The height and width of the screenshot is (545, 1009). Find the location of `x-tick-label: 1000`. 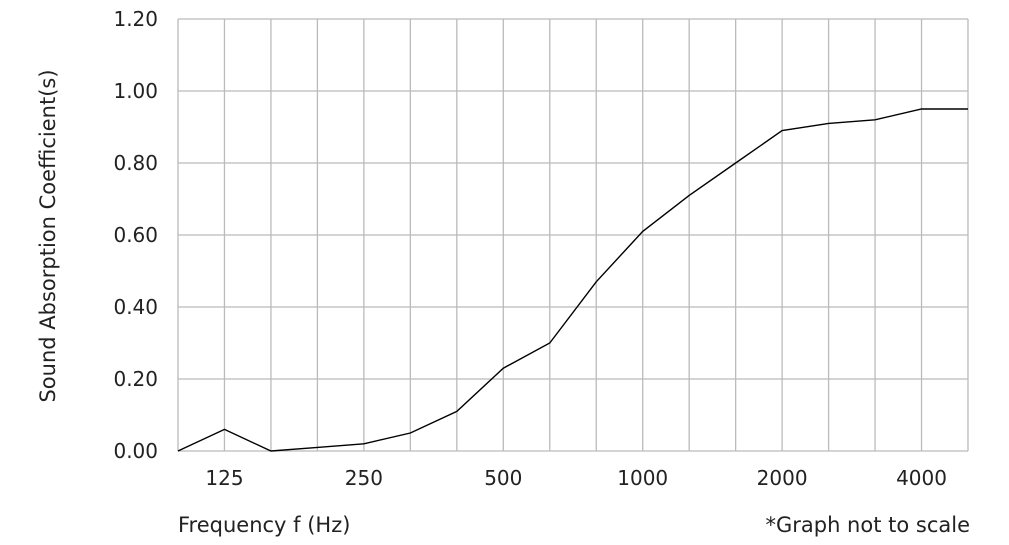

x-tick-label: 1000 is located at coordinates (642, 478).